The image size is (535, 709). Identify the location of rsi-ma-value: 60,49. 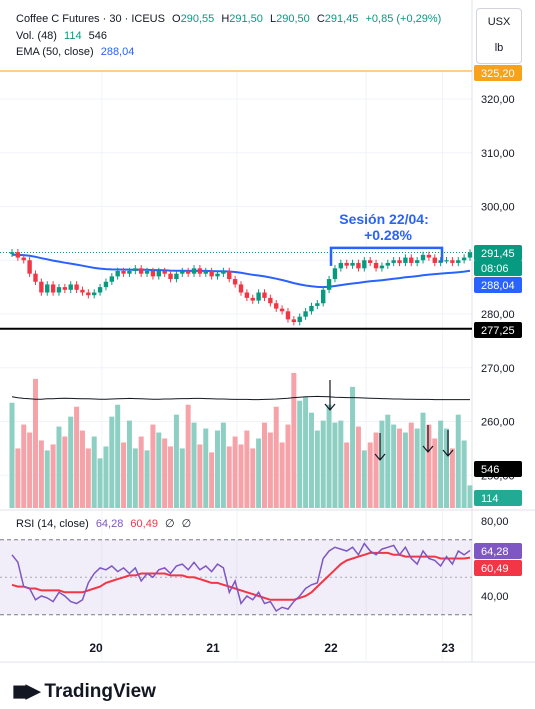
(144, 524).